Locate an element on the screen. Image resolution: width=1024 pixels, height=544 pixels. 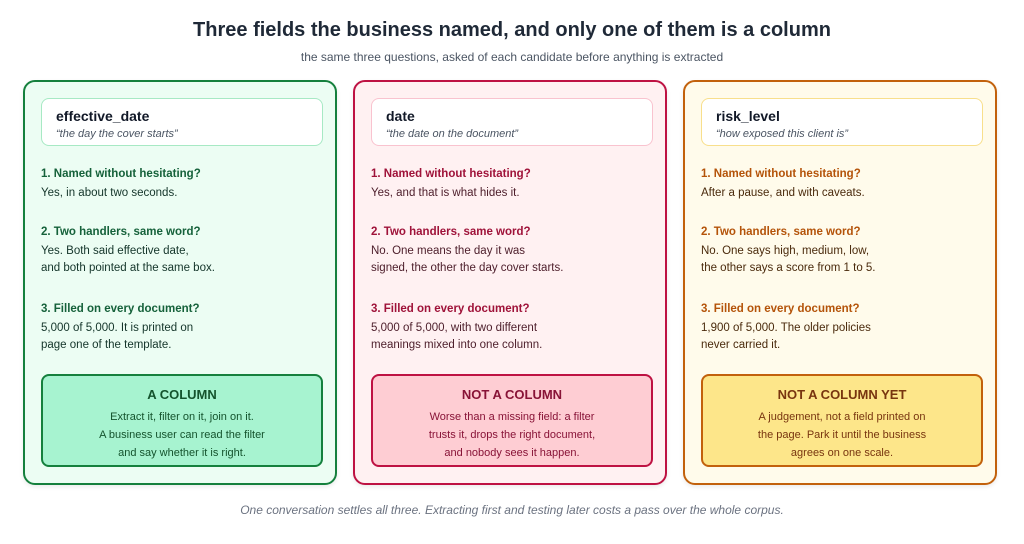
question-answer: After a pause, and with caveats. is located at coordinates (783, 193).